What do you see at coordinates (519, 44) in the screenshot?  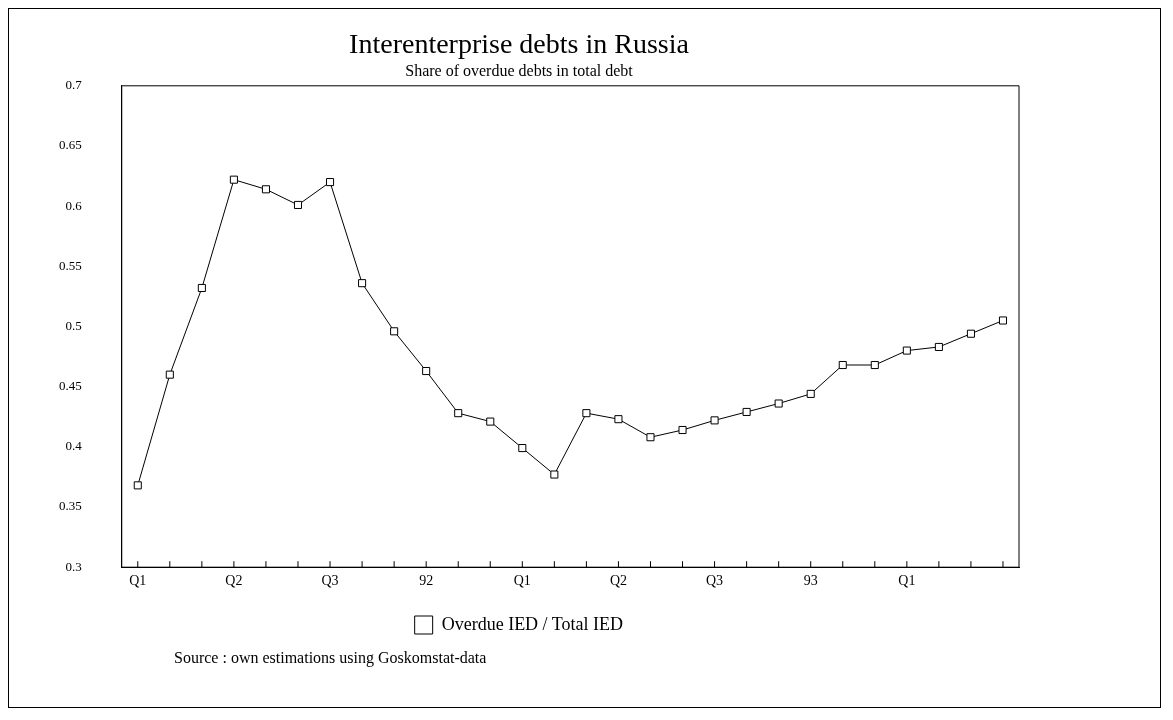 I see `chart-title: Interenterprise debts in Russia` at bounding box center [519, 44].